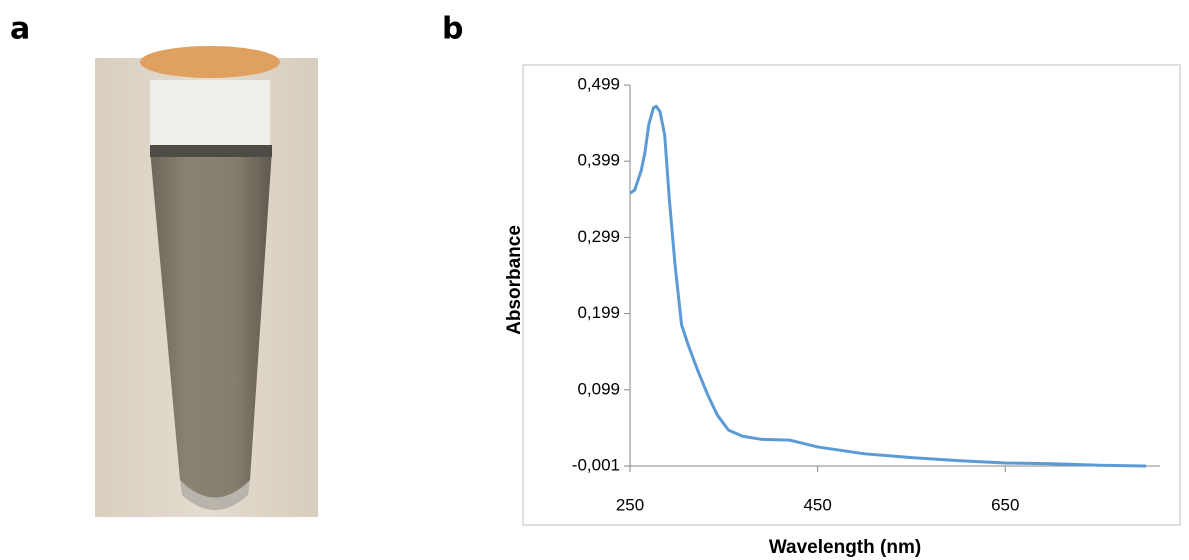 The height and width of the screenshot is (560, 1189). Describe the element at coordinates (20, 29) in the screenshot. I see `panel-label: a` at that location.